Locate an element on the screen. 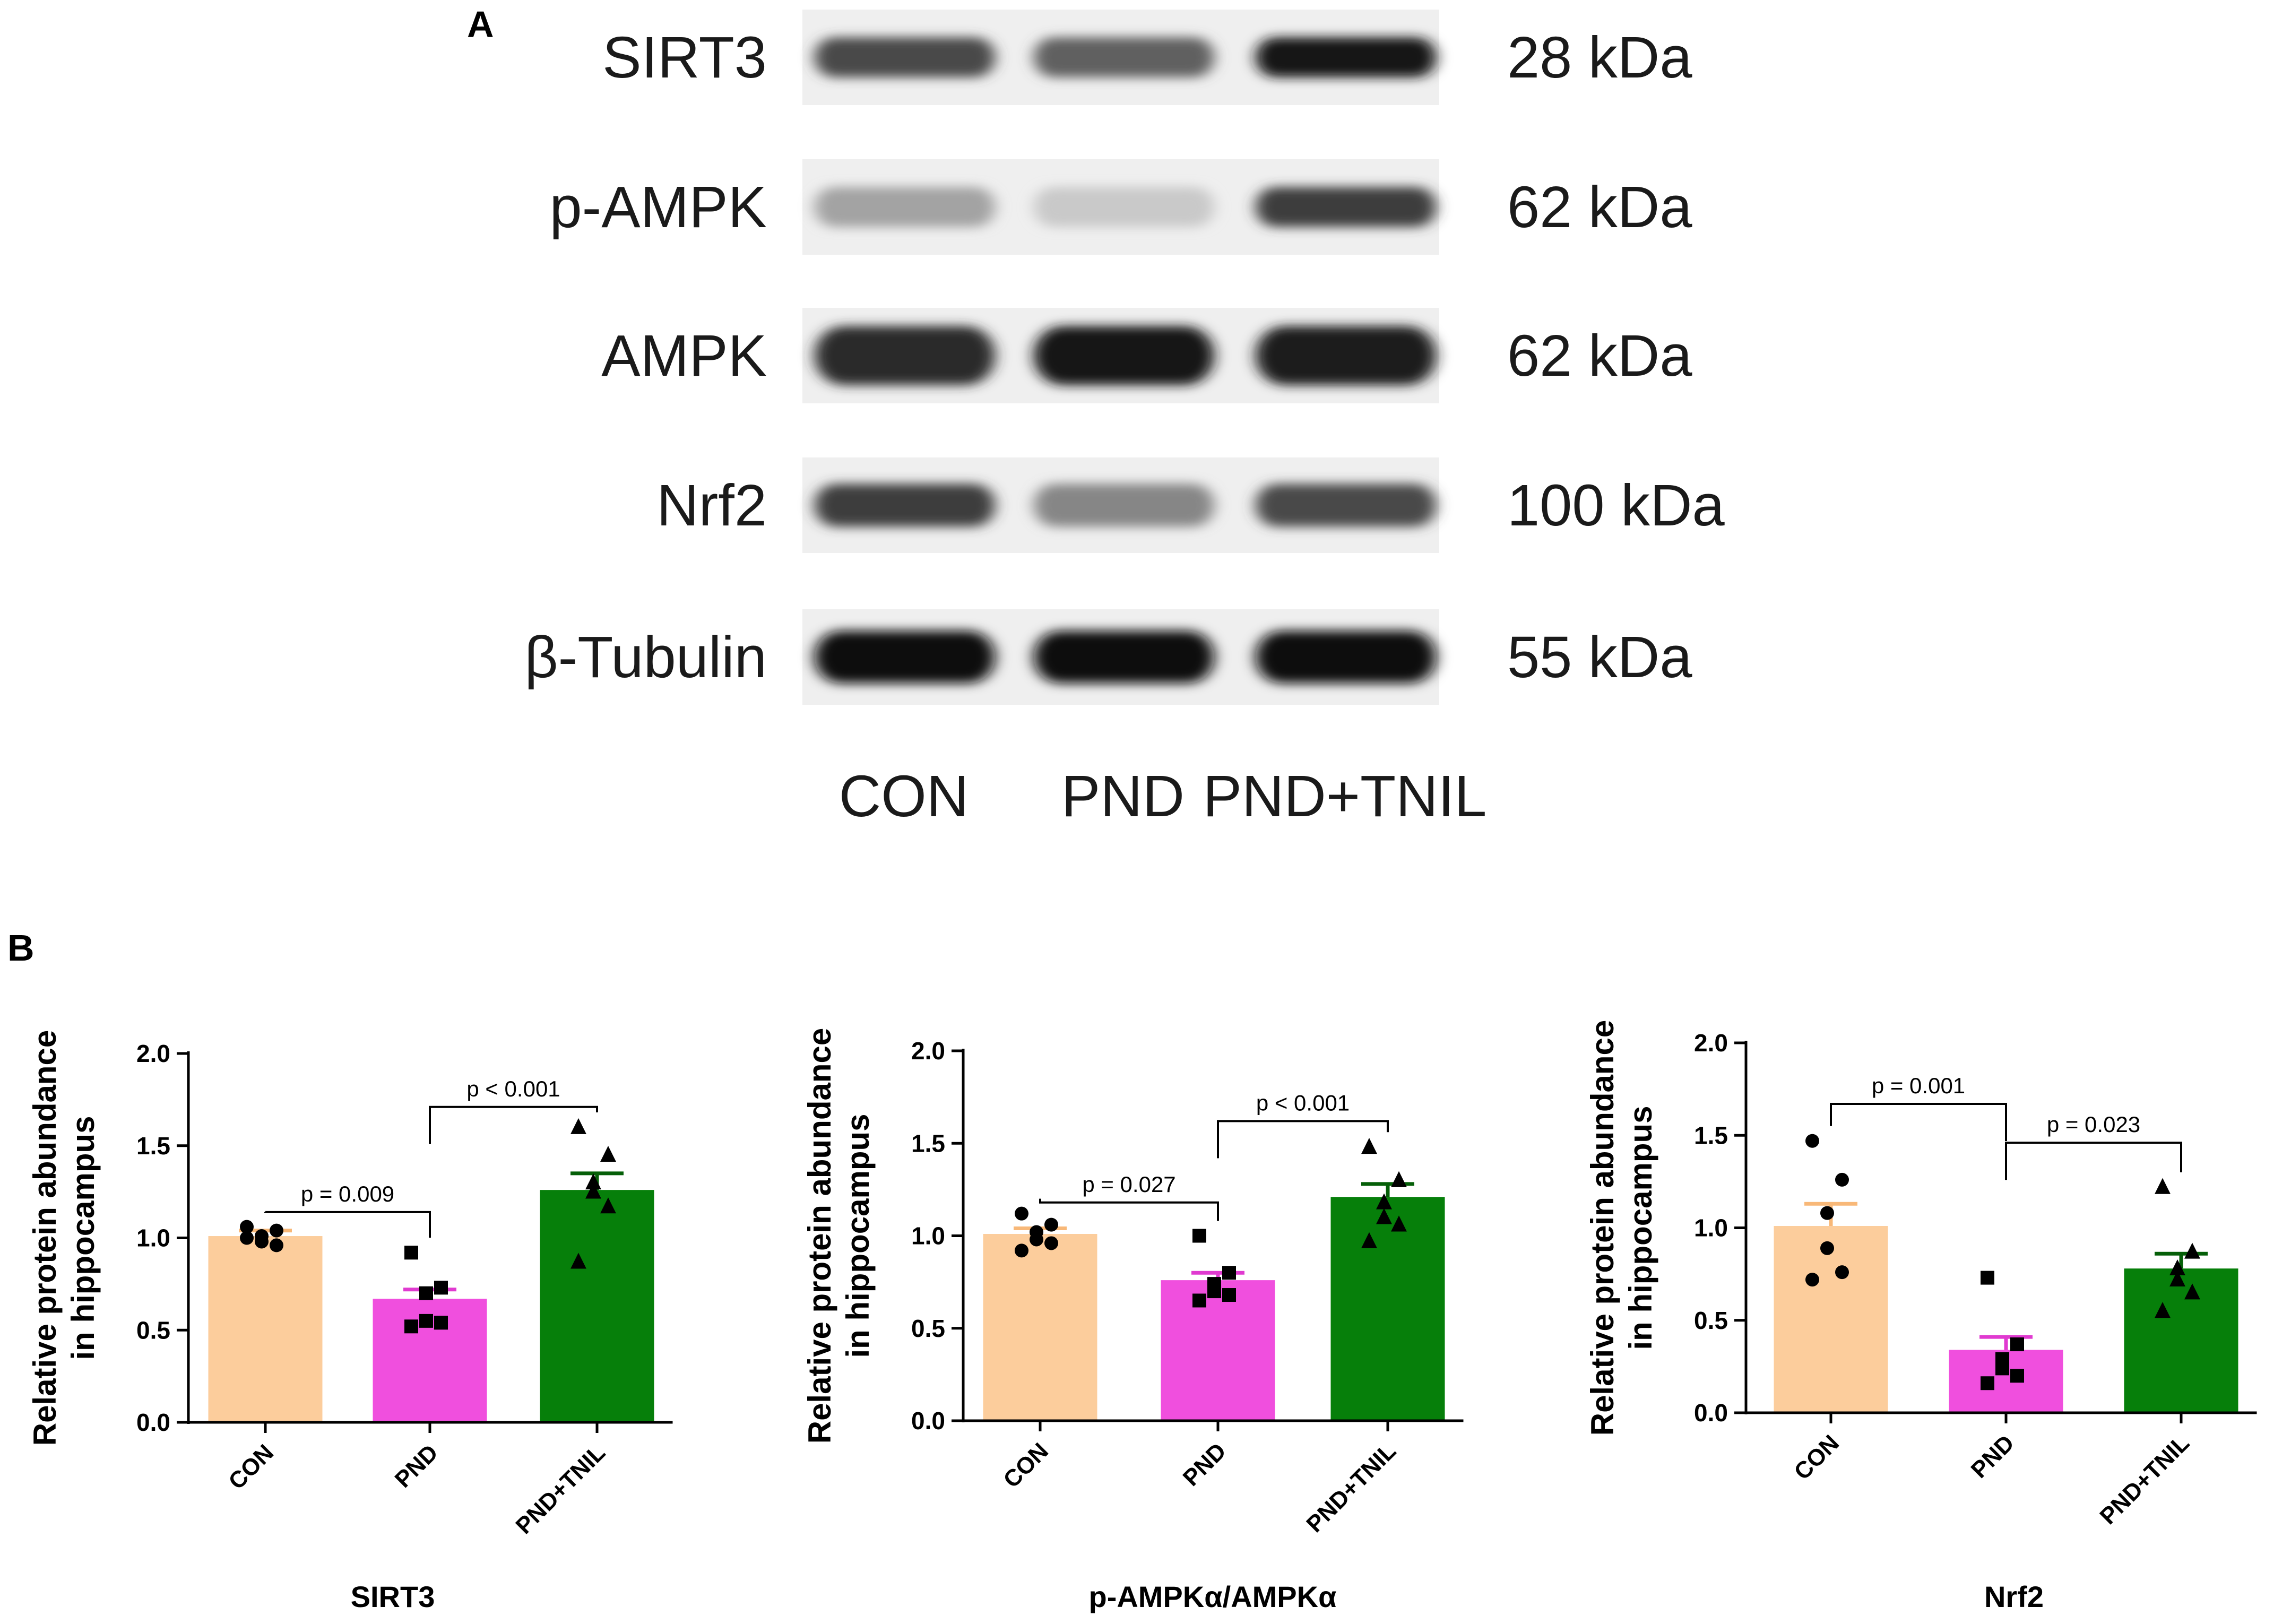 This screenshot has width=2291, height=1624. blot-protein-label: Nrf2 is located at coordinates (711, 505).